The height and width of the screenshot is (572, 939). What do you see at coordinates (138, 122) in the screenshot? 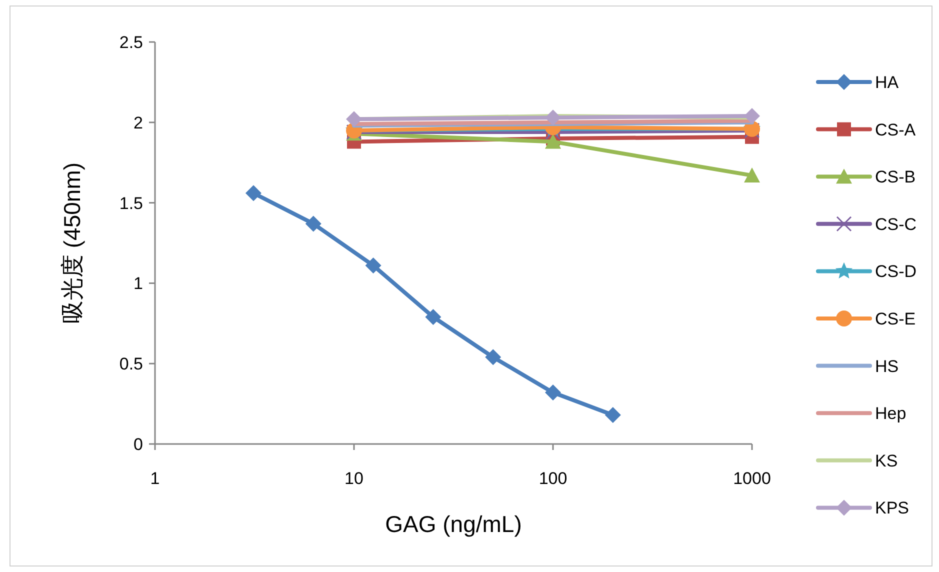
I see `y-tick-label: 2` at bounding box center [138, 122].